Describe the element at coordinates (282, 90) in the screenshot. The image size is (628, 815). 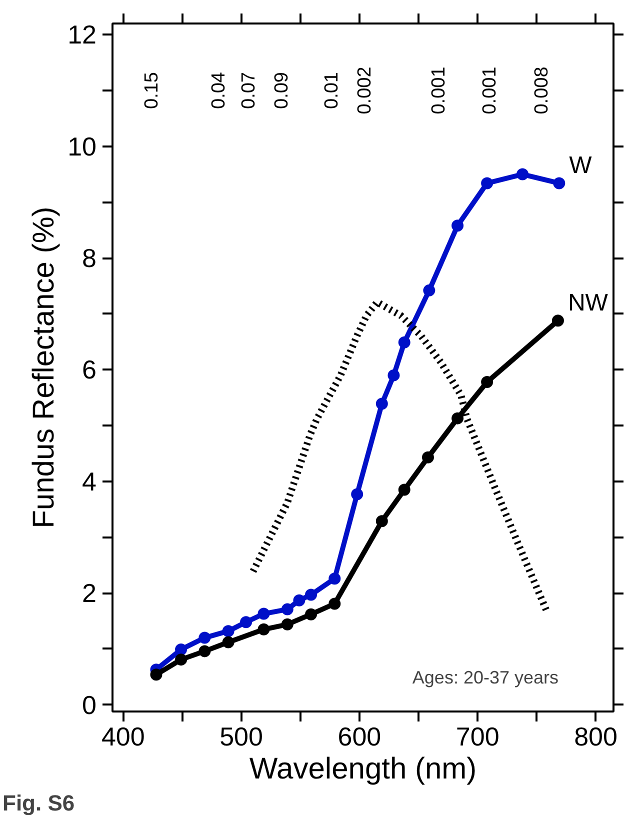
I see `annotation: 0.09` at that location.